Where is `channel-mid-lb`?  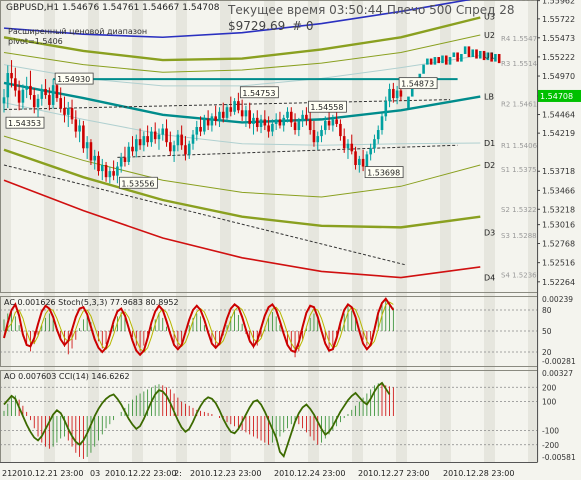 channel-mid-lb is located at coordinates (242, 102).